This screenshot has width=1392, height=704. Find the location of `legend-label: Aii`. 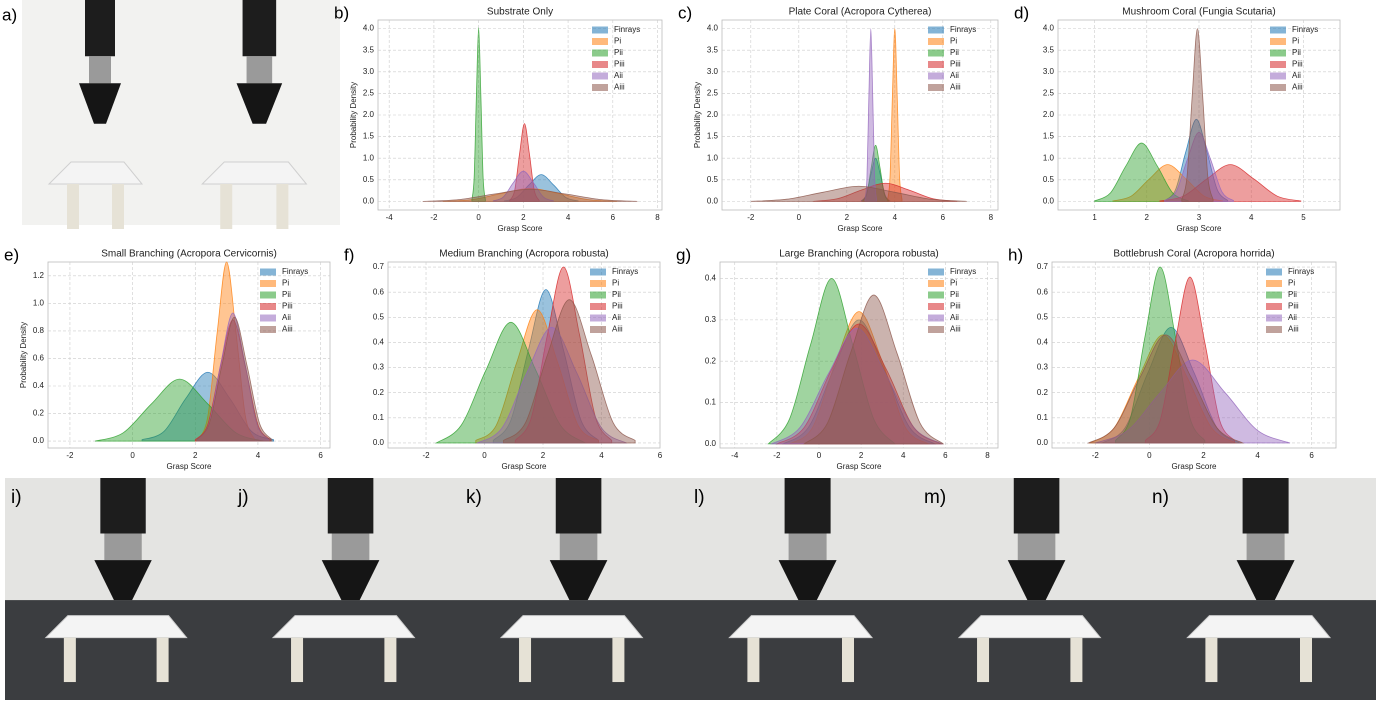

legend-label: Aii is located at coordinates (1296, 75).